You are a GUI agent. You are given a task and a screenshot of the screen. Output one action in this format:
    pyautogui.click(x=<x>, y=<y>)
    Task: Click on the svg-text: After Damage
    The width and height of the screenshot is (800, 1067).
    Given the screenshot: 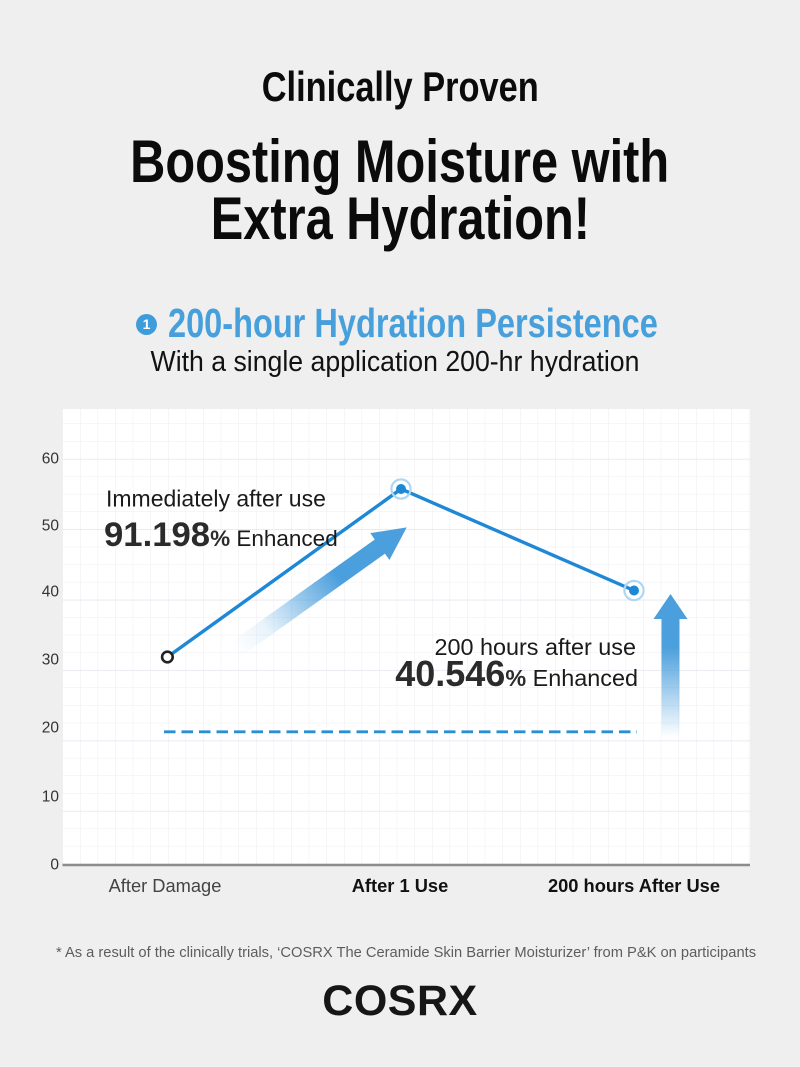 What is the action you would take?
    pyautogui.click(x=165, y=885)
    